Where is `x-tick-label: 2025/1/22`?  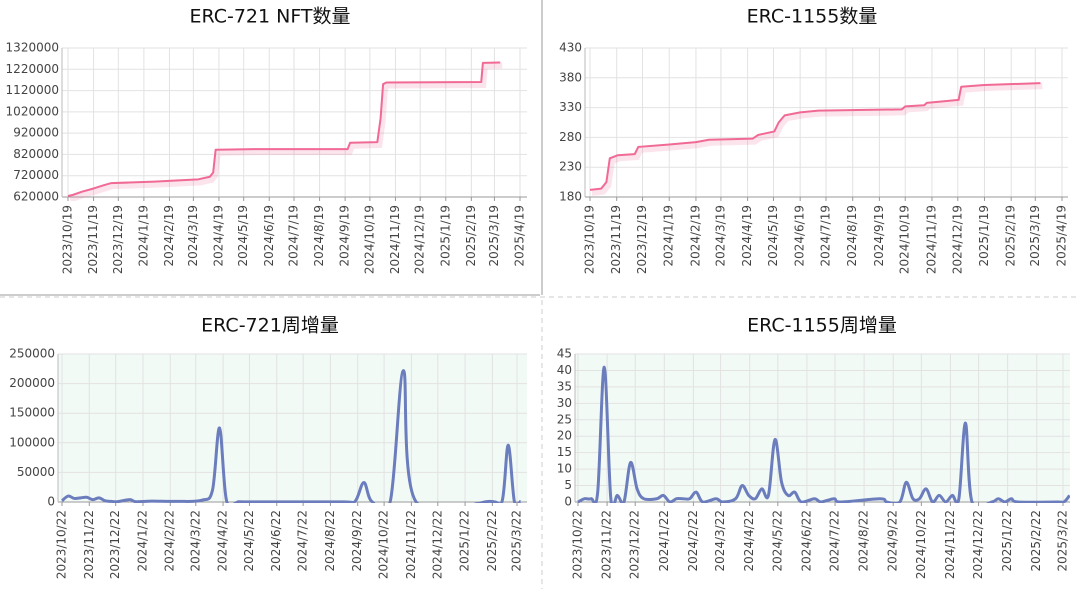 x-tick-label: 2025/1/22 is located at coordinates (1007, 541).